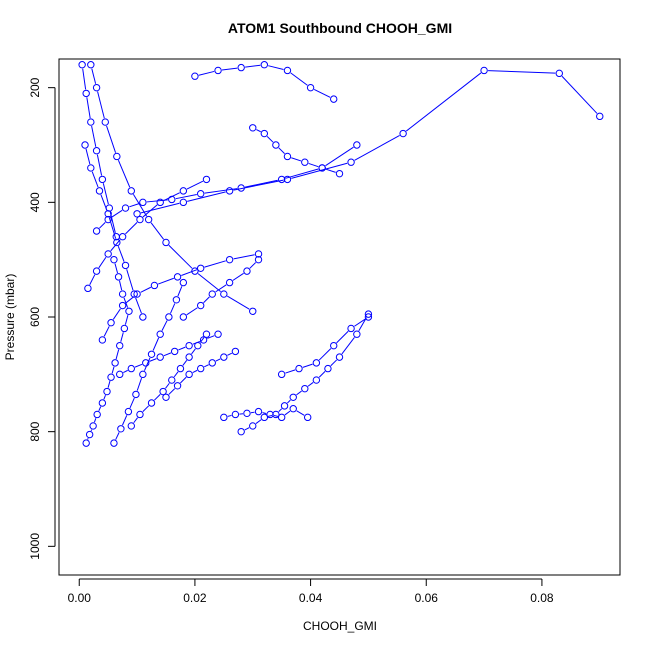 The height and width of the screenshot is (650, 650). I want to click on chart-title: ATOM1 Southbound CHOOH_GMI, so click(340, 28).